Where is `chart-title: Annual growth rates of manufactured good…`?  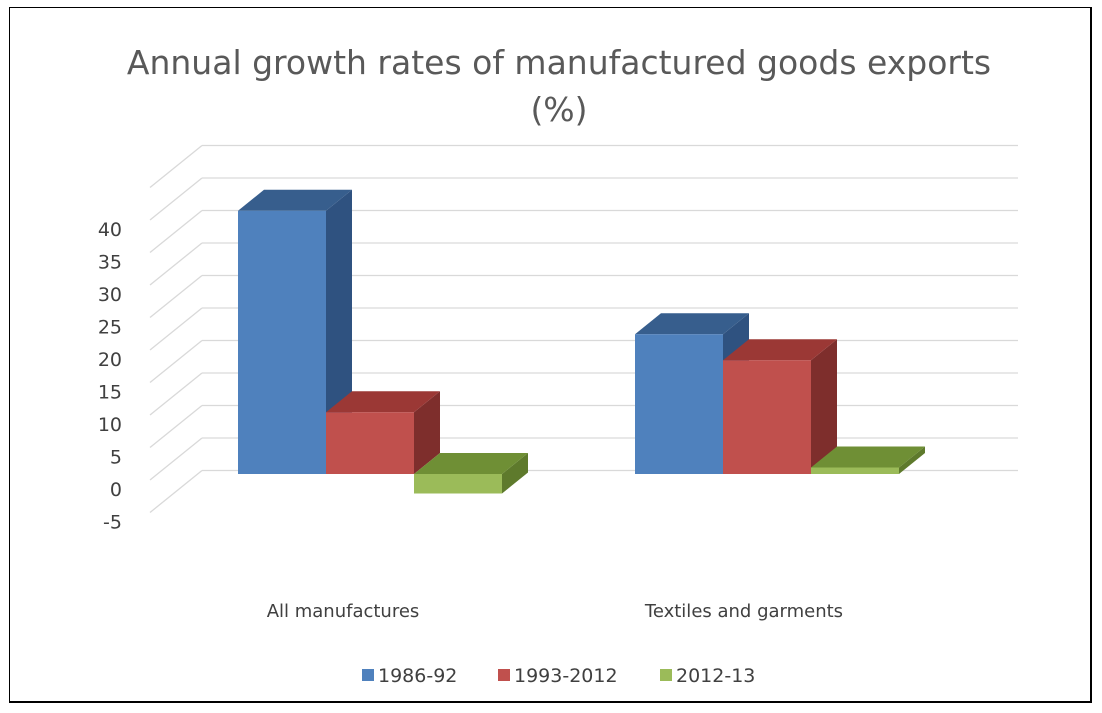 chart-title: Annual growth rates of manufactured good… is located at coordinates (559, 62).